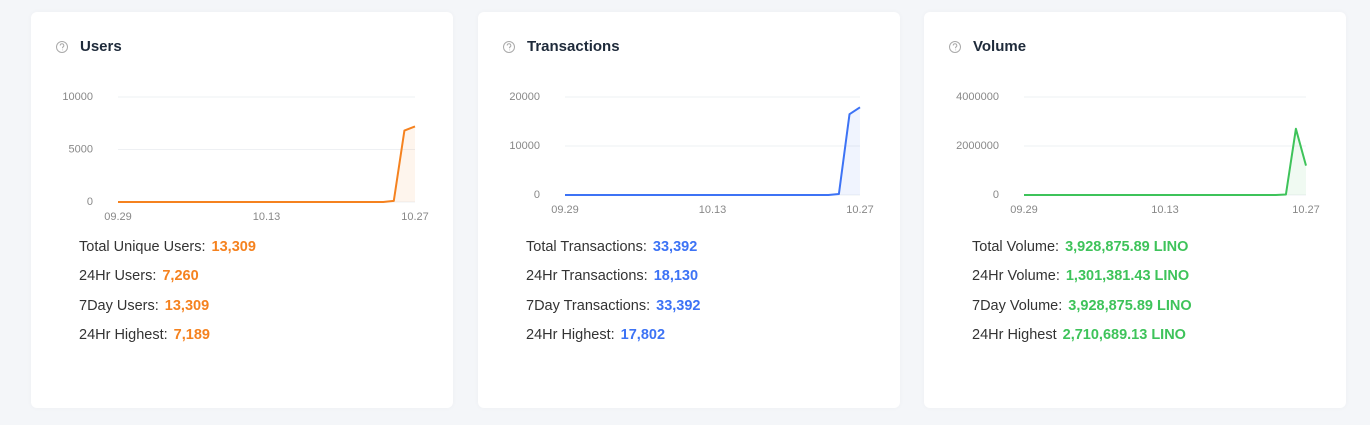 This screenshot has width=1370, height=425. I want to click on y-tick-label: 5000, so click(81, 149).